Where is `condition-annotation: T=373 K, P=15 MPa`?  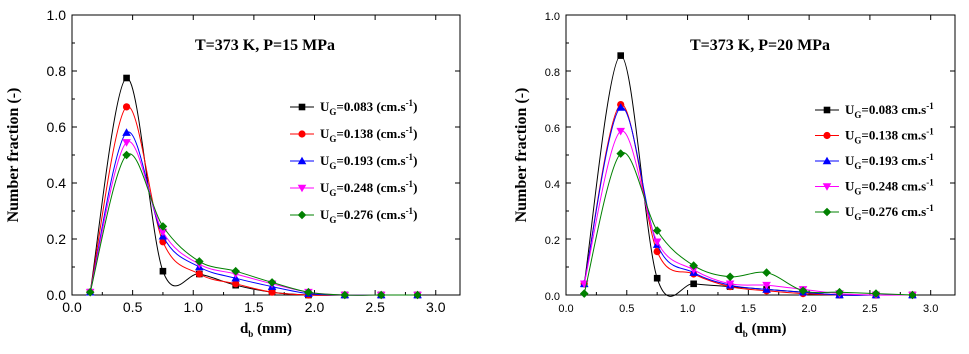
condition-annotation: T=373 K, P=15 MPa is located at coordinates (265, 45).